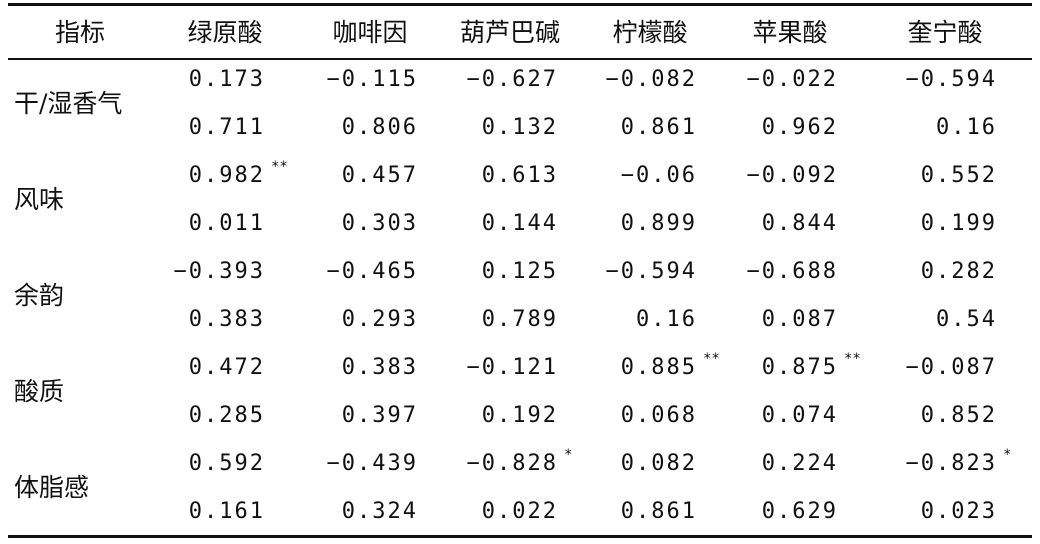  Describe the element at coordinates (226, 415) in the screenshot. I see `value-cell: 0.285` at that location.